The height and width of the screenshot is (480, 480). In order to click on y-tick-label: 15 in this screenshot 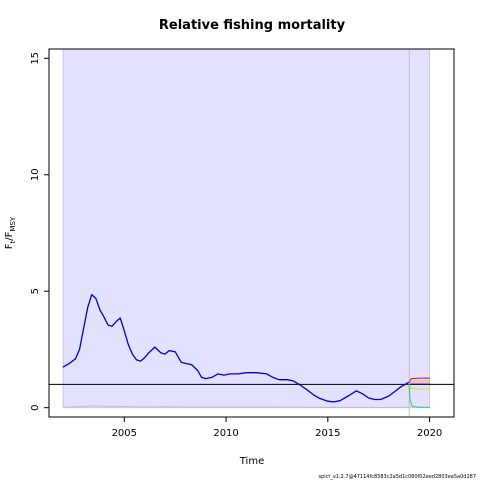, I will do `click(35, 58)`.